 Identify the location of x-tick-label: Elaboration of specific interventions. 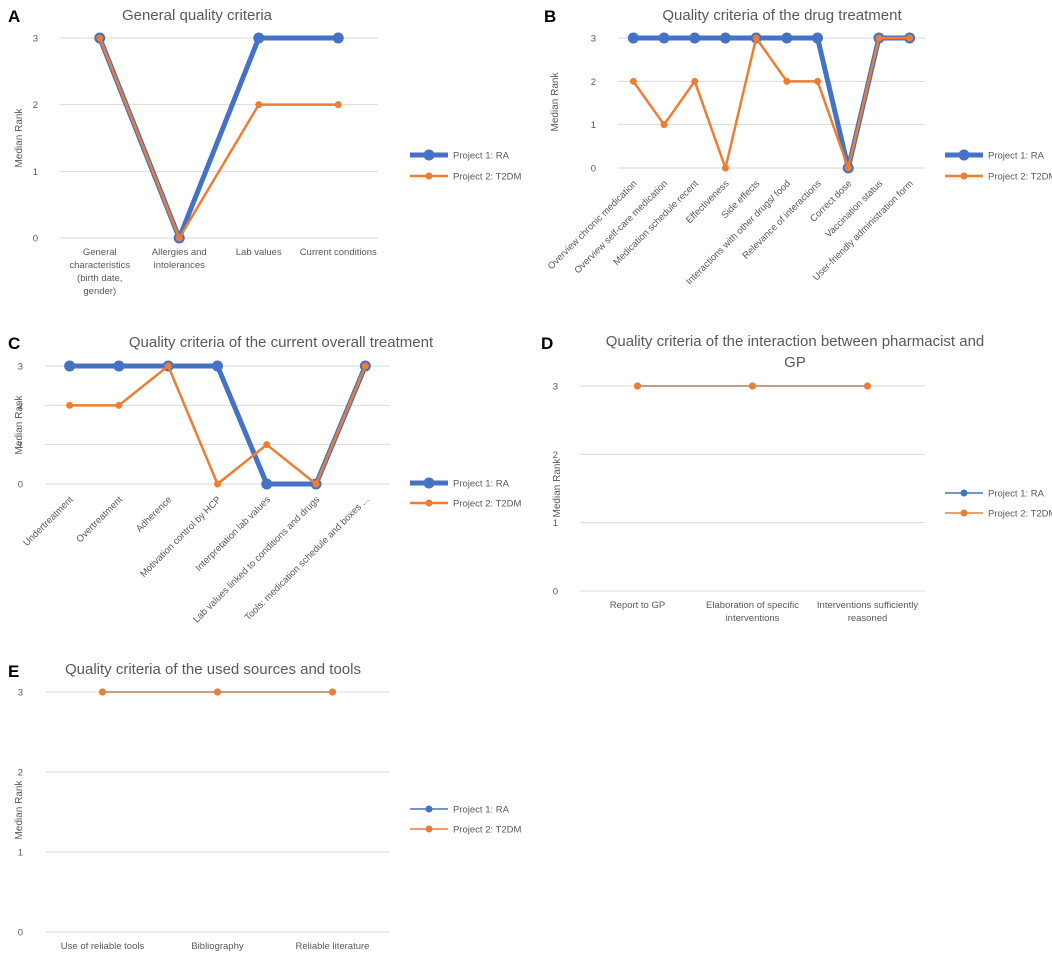
(752, 612).